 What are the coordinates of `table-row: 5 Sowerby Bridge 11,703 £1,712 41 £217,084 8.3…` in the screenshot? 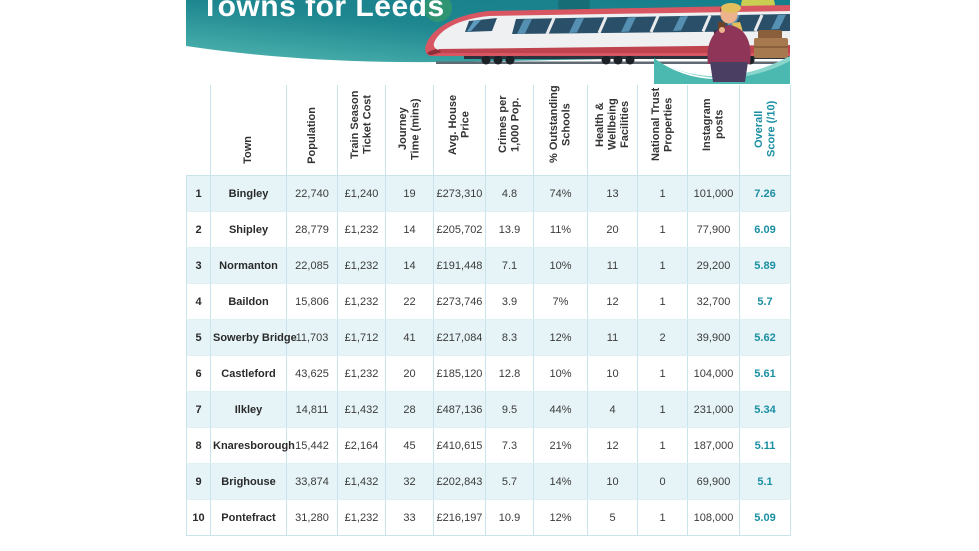 It's located at (488, 337).